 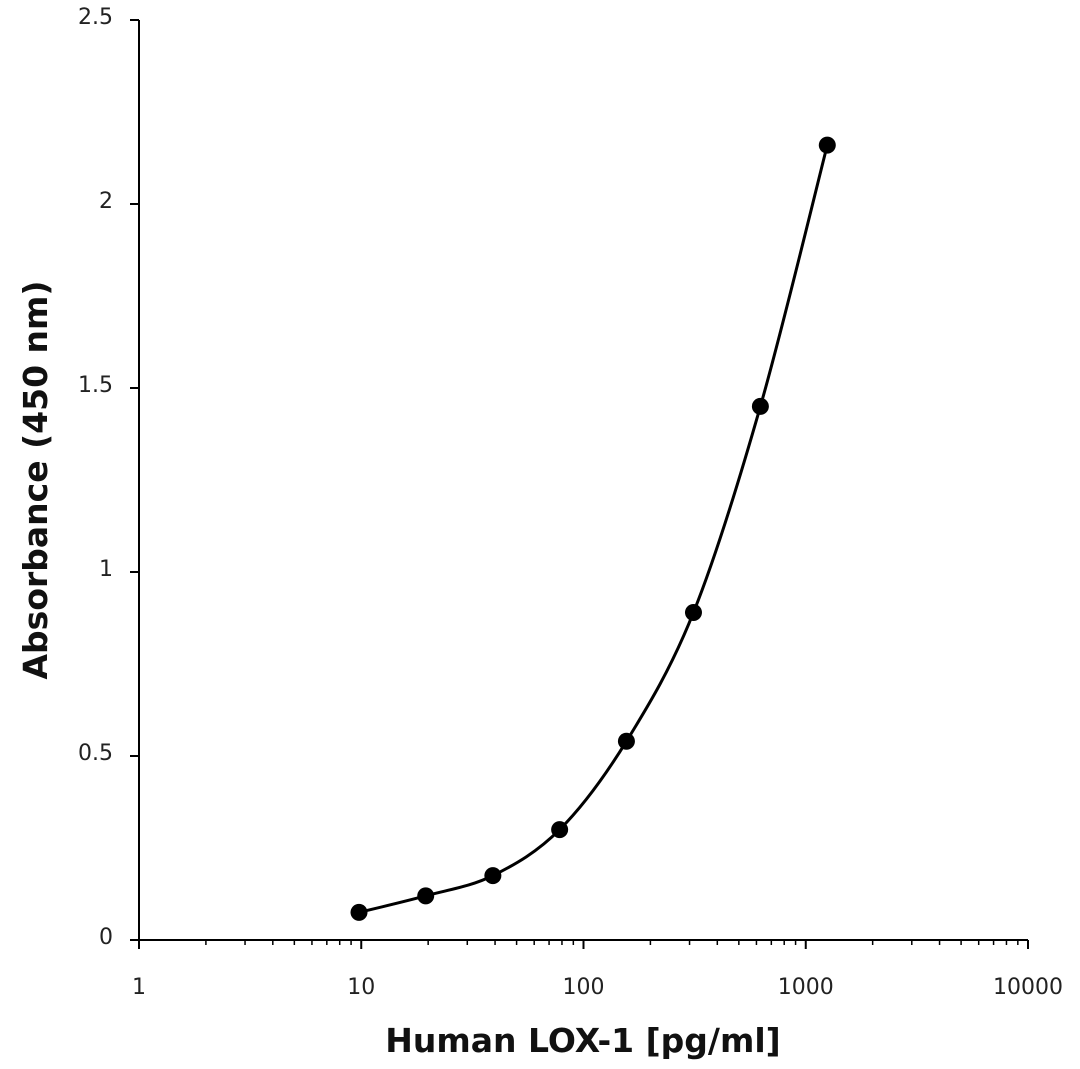 I want to click on y-tick-label: 1, so click(x=106, y=569).